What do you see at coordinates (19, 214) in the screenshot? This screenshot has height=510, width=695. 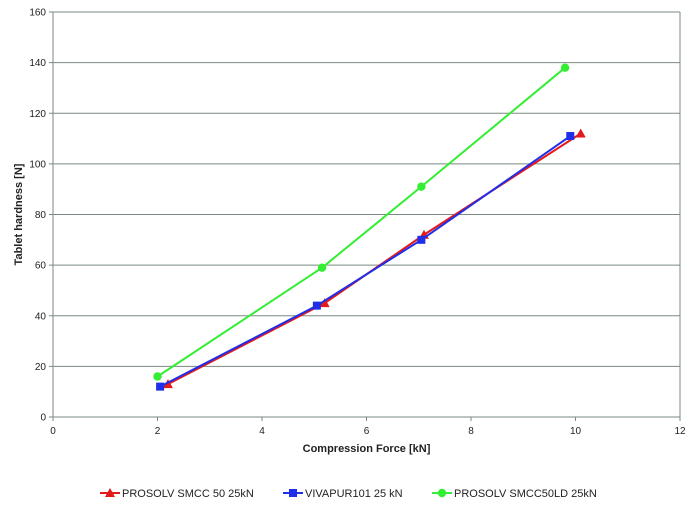 I see `y-axis-title: Tablet hardness [N]` at bounding box center [19, 214].